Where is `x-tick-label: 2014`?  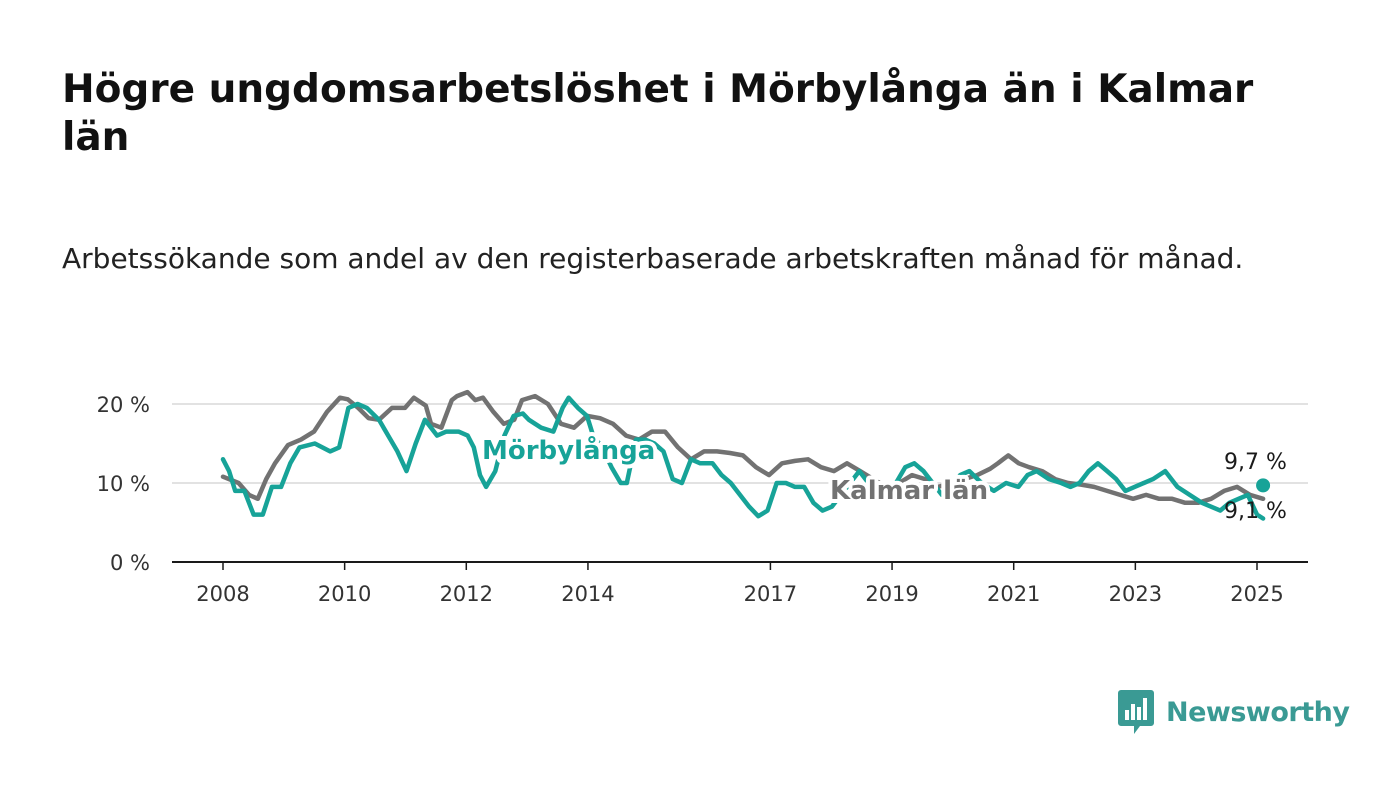 x-tick-label: 2014 is located at coordinates (587, 594).